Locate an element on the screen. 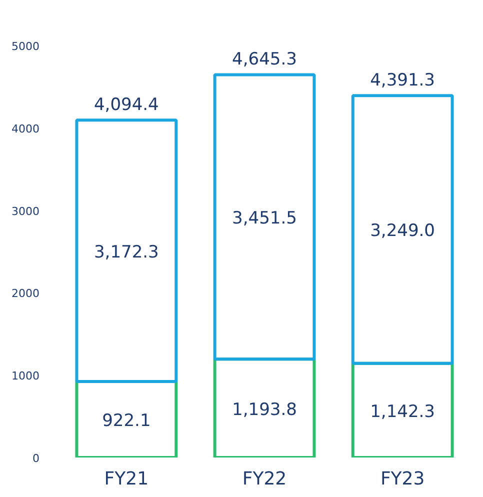  y-tick-label: 5000 is located at coordinates (26, 46).